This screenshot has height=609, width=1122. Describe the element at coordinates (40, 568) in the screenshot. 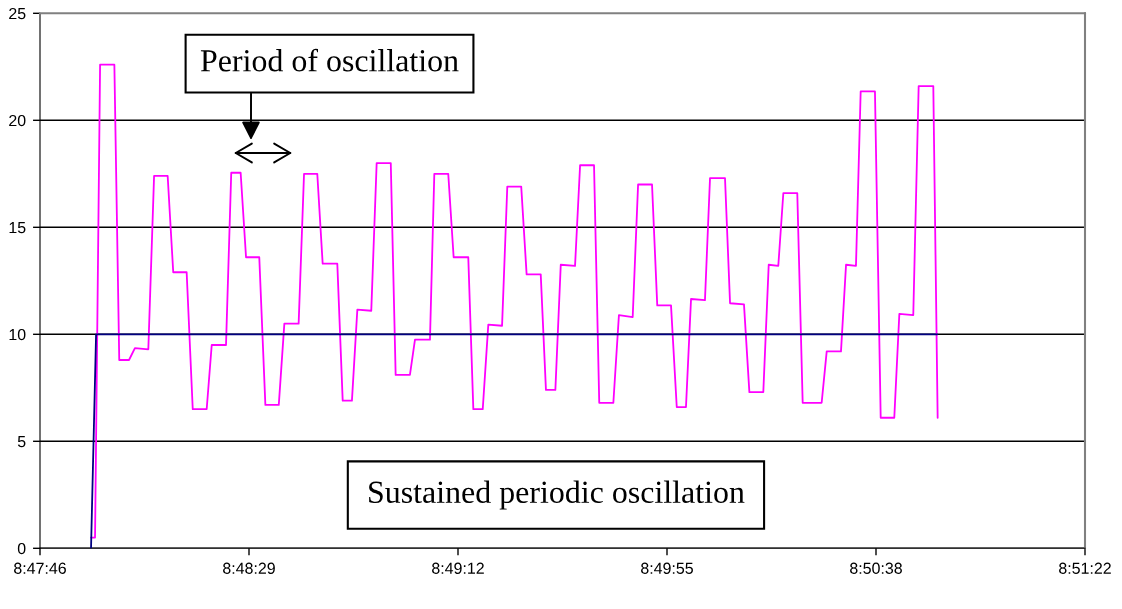

I see `x-tick-label: 8:47:46` at that location.